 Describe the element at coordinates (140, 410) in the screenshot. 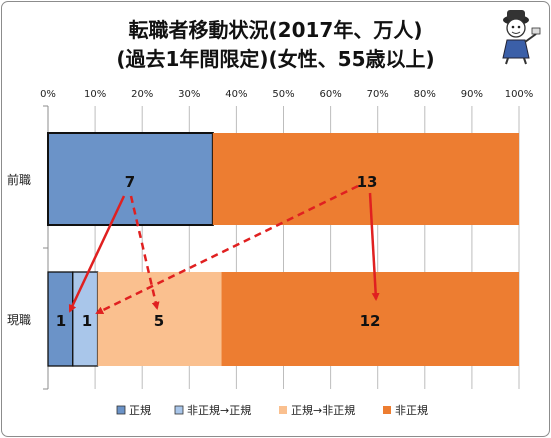

I see `legend-label: 正規` at that location.